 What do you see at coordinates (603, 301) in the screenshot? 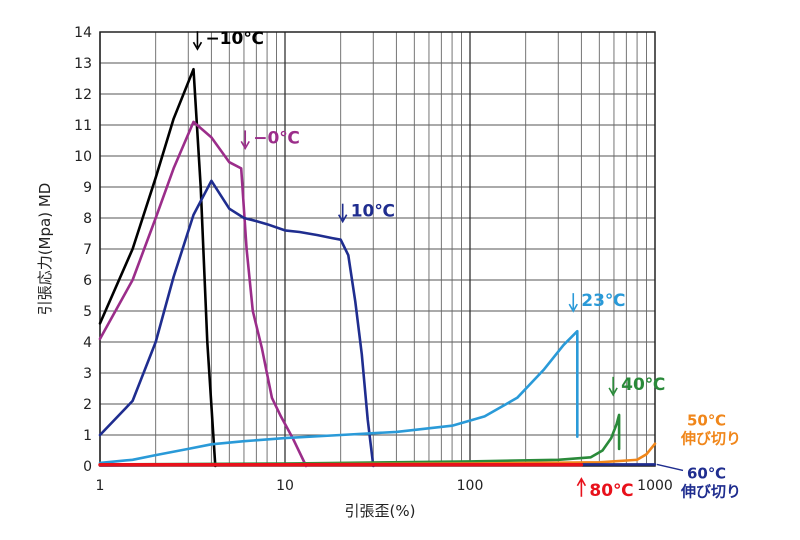
I see `annotation-label: 23℃` at bounding box center [603, 301].